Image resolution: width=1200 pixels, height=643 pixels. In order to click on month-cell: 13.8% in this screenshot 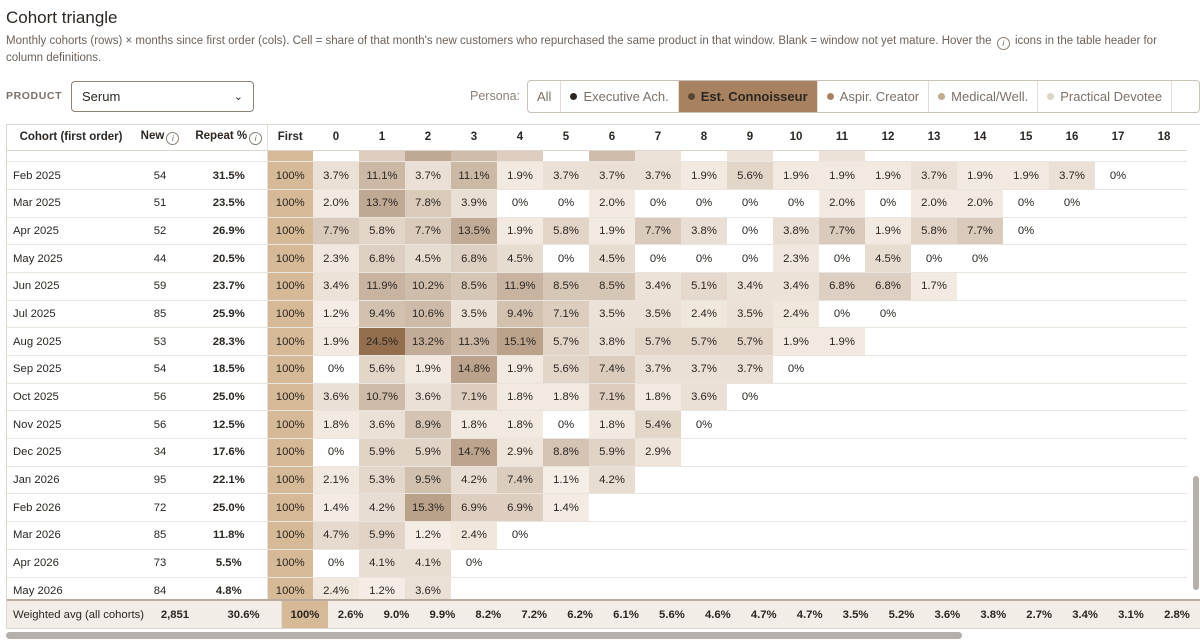, I will do `click(428, 157)`.